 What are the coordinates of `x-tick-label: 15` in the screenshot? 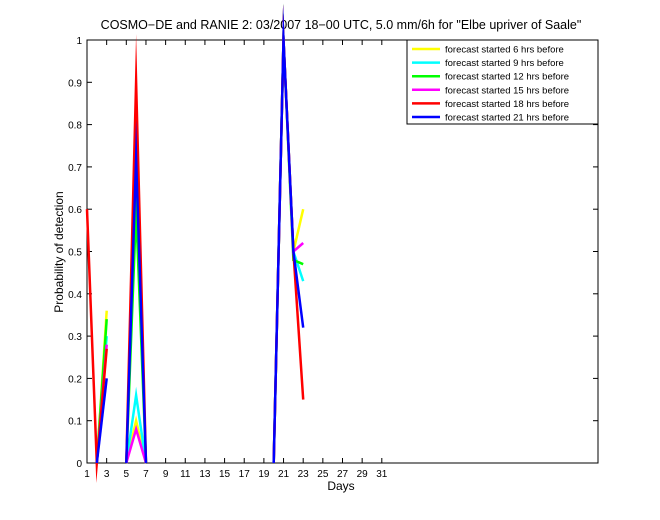 It's located at (225, 474).